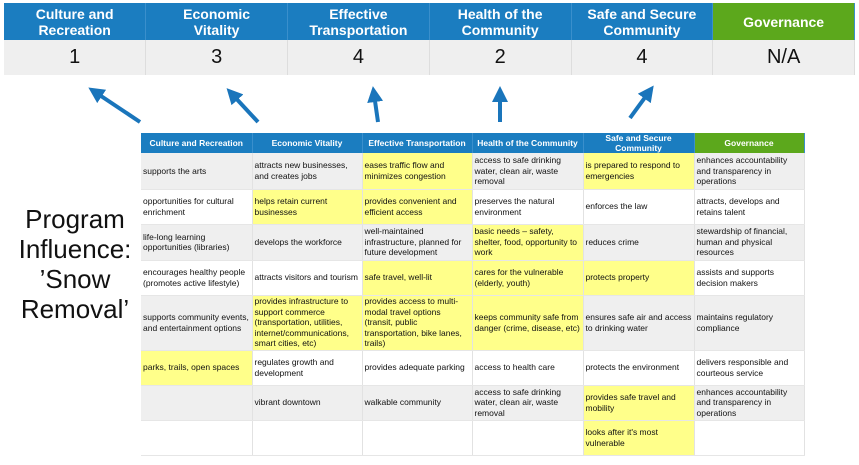 This screenshot has height=465, width=859. I want to click on table-cell: regulates growth and development, so click(307, 368).